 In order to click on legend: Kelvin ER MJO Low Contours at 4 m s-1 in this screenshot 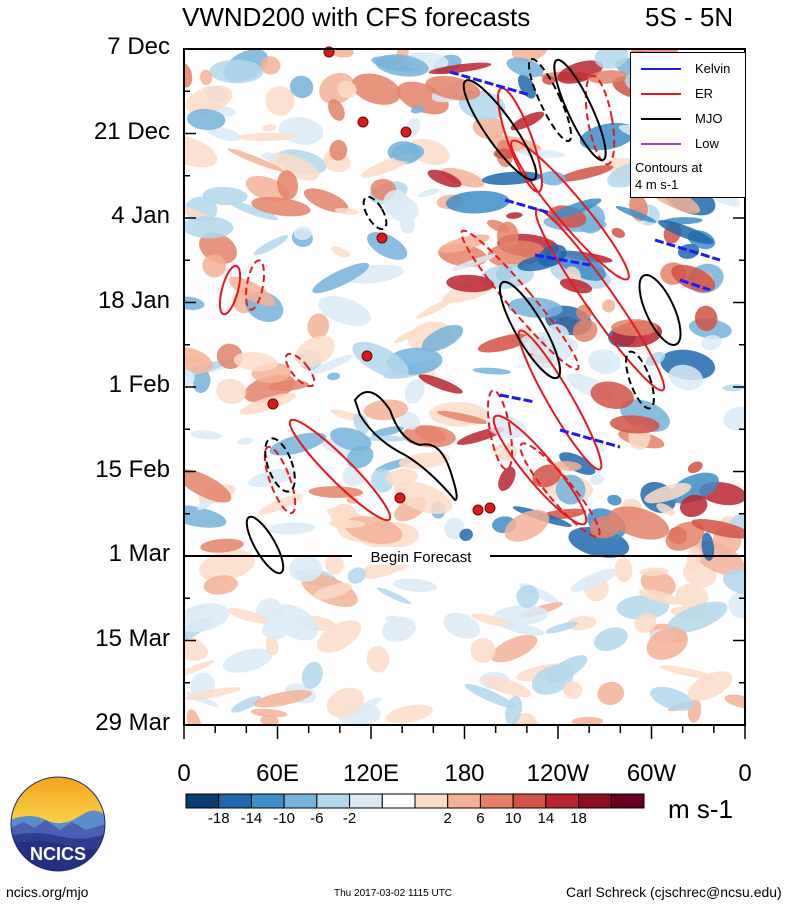, I will do `click(688, 125)`.